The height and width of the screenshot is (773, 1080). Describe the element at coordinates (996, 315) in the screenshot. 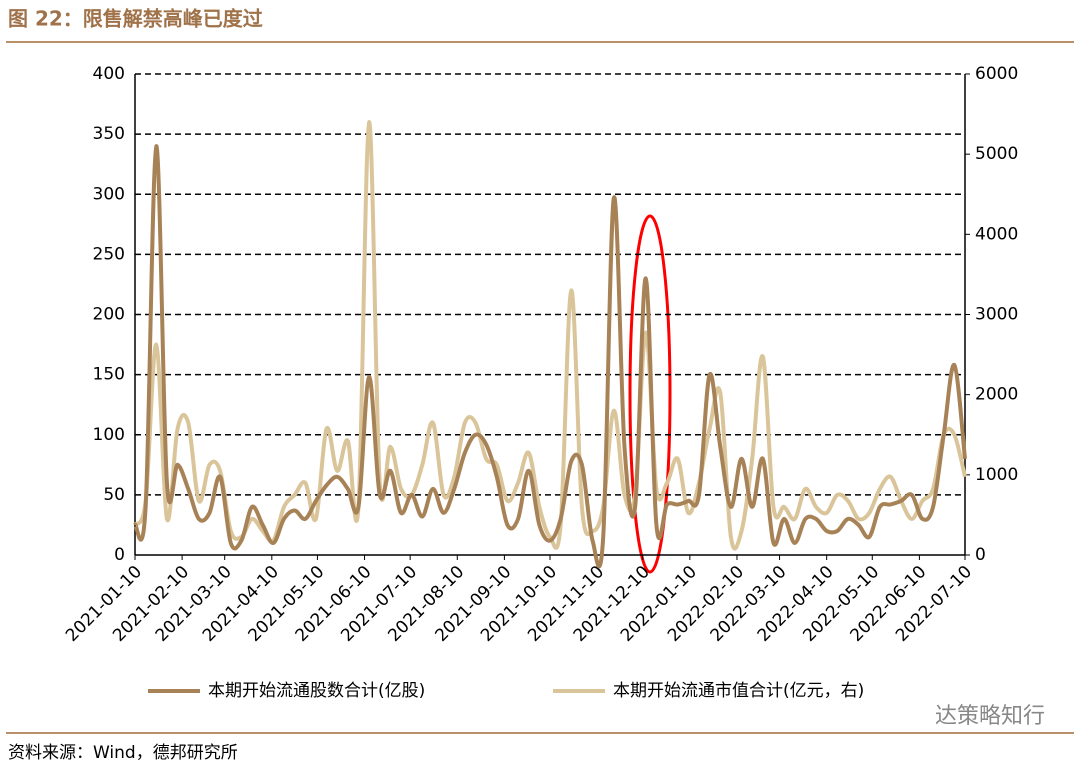

I see `y2-tick-label: 3000` at that location.